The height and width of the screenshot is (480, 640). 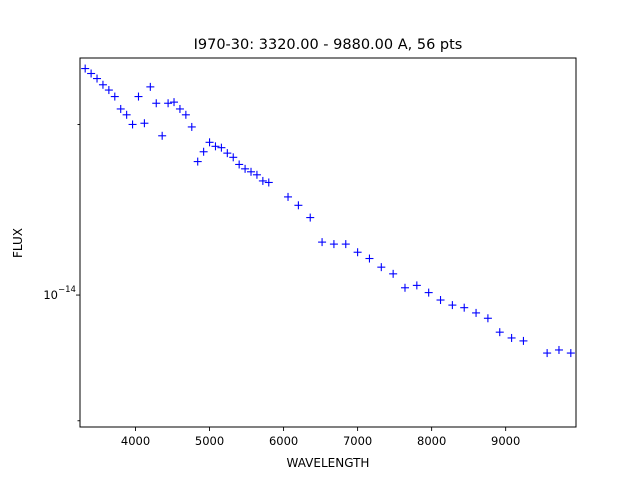 What do you see at coordinates (283, 441) in the screenshot?
I see `x-tick-label: 6000` at bounding box center [283, 441].